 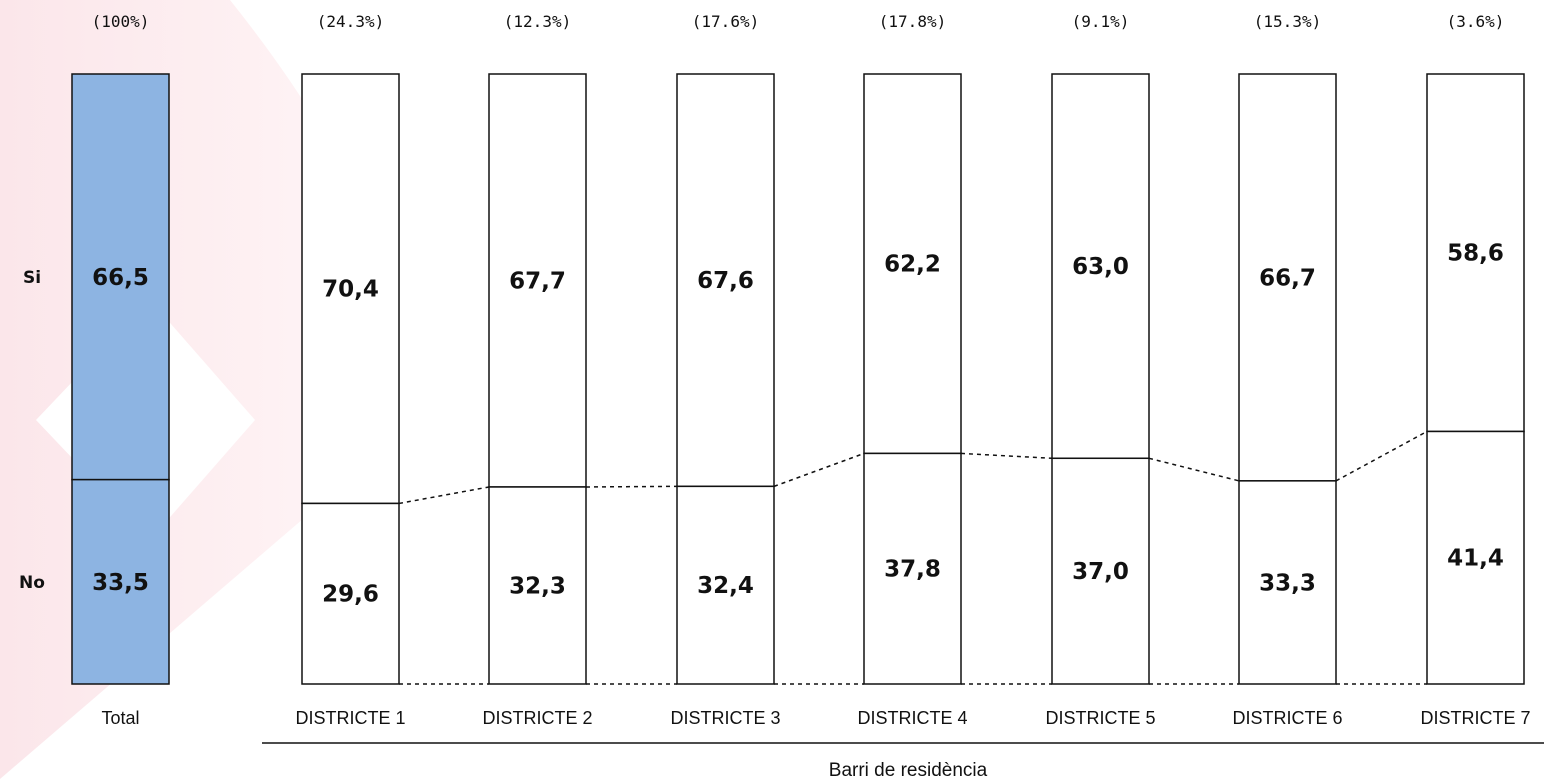 What do you see at coordinates (1475, 718) in the screenshot?
I see `category-label: DISTRICTE 7` at bounding box center [1475, 718].